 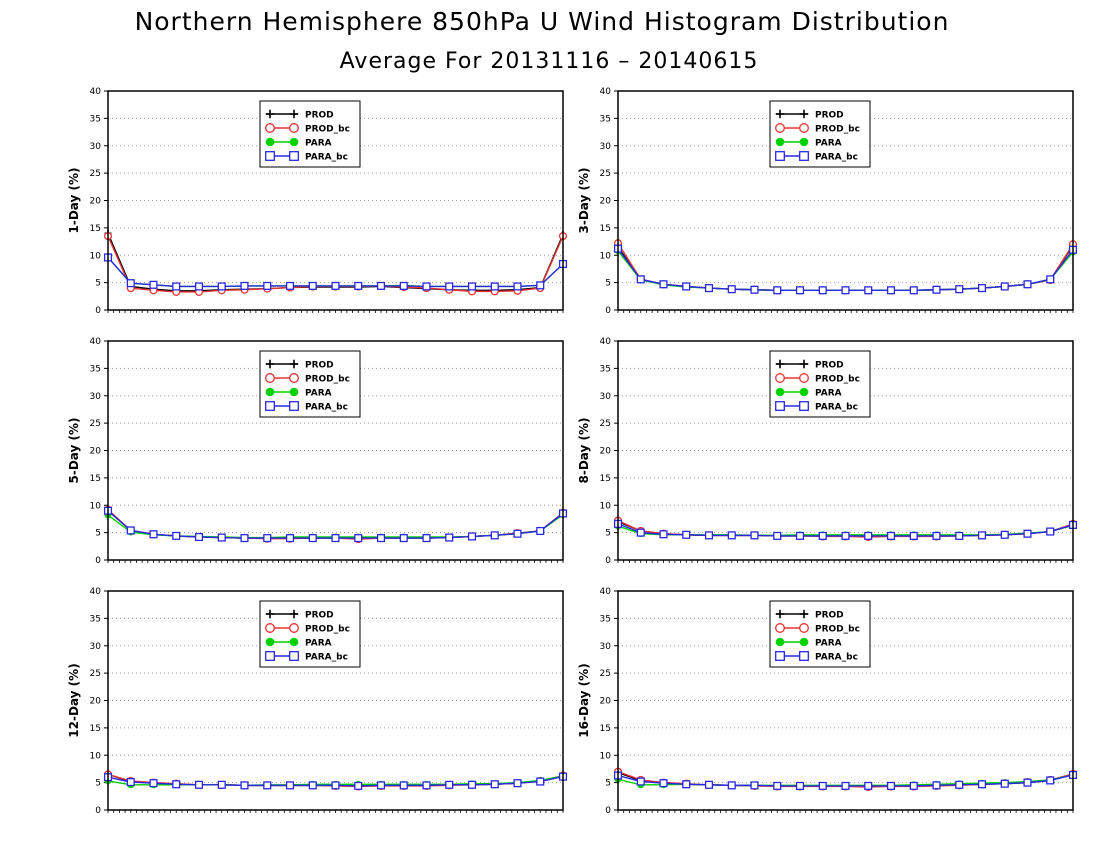 What do you see at coordinates (319, 366) in the screenshot?
I see `legend-label: PROD` at bounding box center [319, 366].